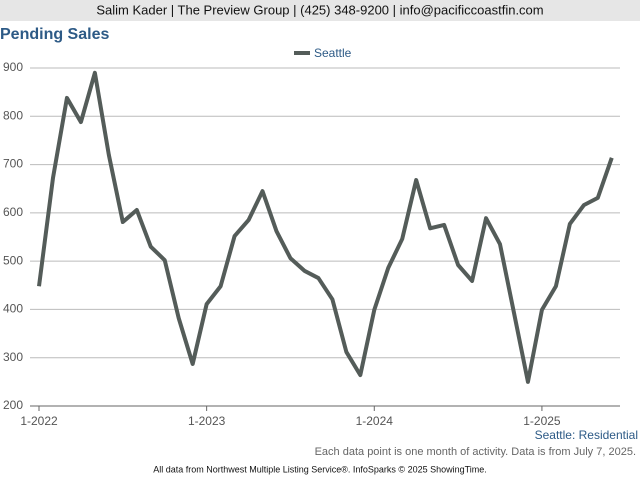 Image resolution: width=640 pixels, height=485 pixels. What do you see at coordinates (542, 421) in the screenshot?
I see `x-tick-label: 1-2025` at bounding box center [542, 421].